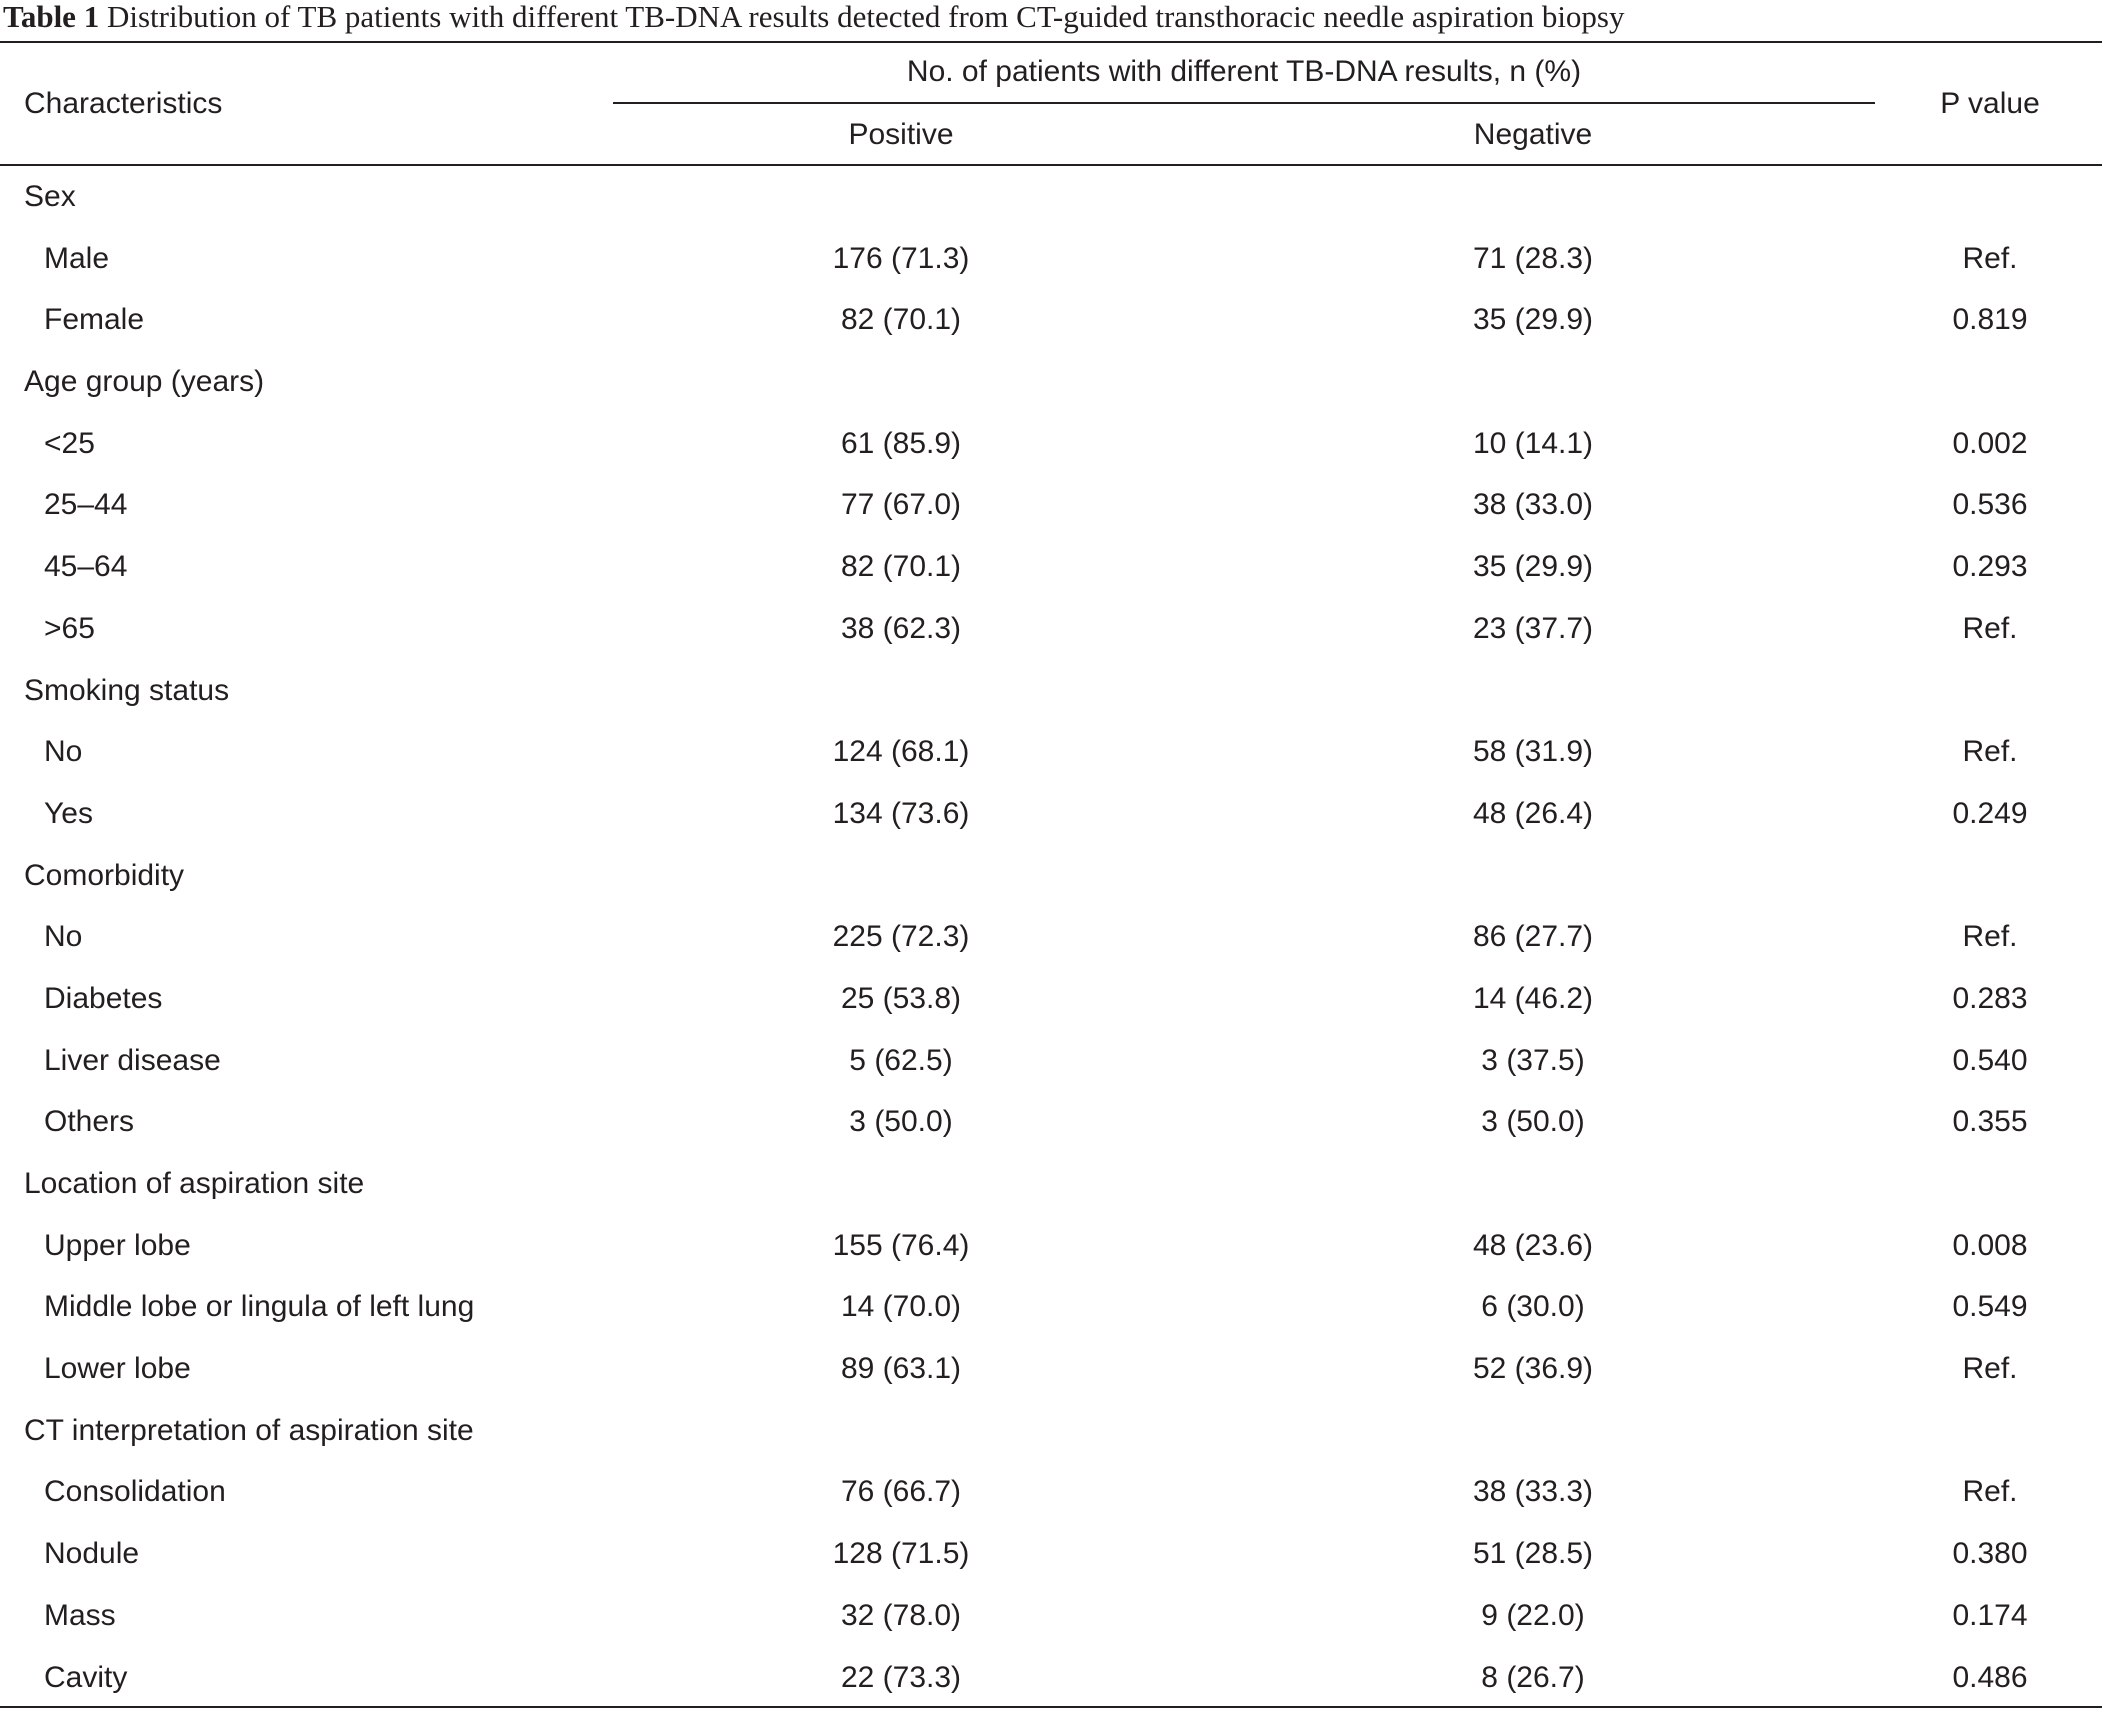  Describe the element at coordinates (1051, 691) in the screenshot. I see `section-row: Smoking status` at that location.